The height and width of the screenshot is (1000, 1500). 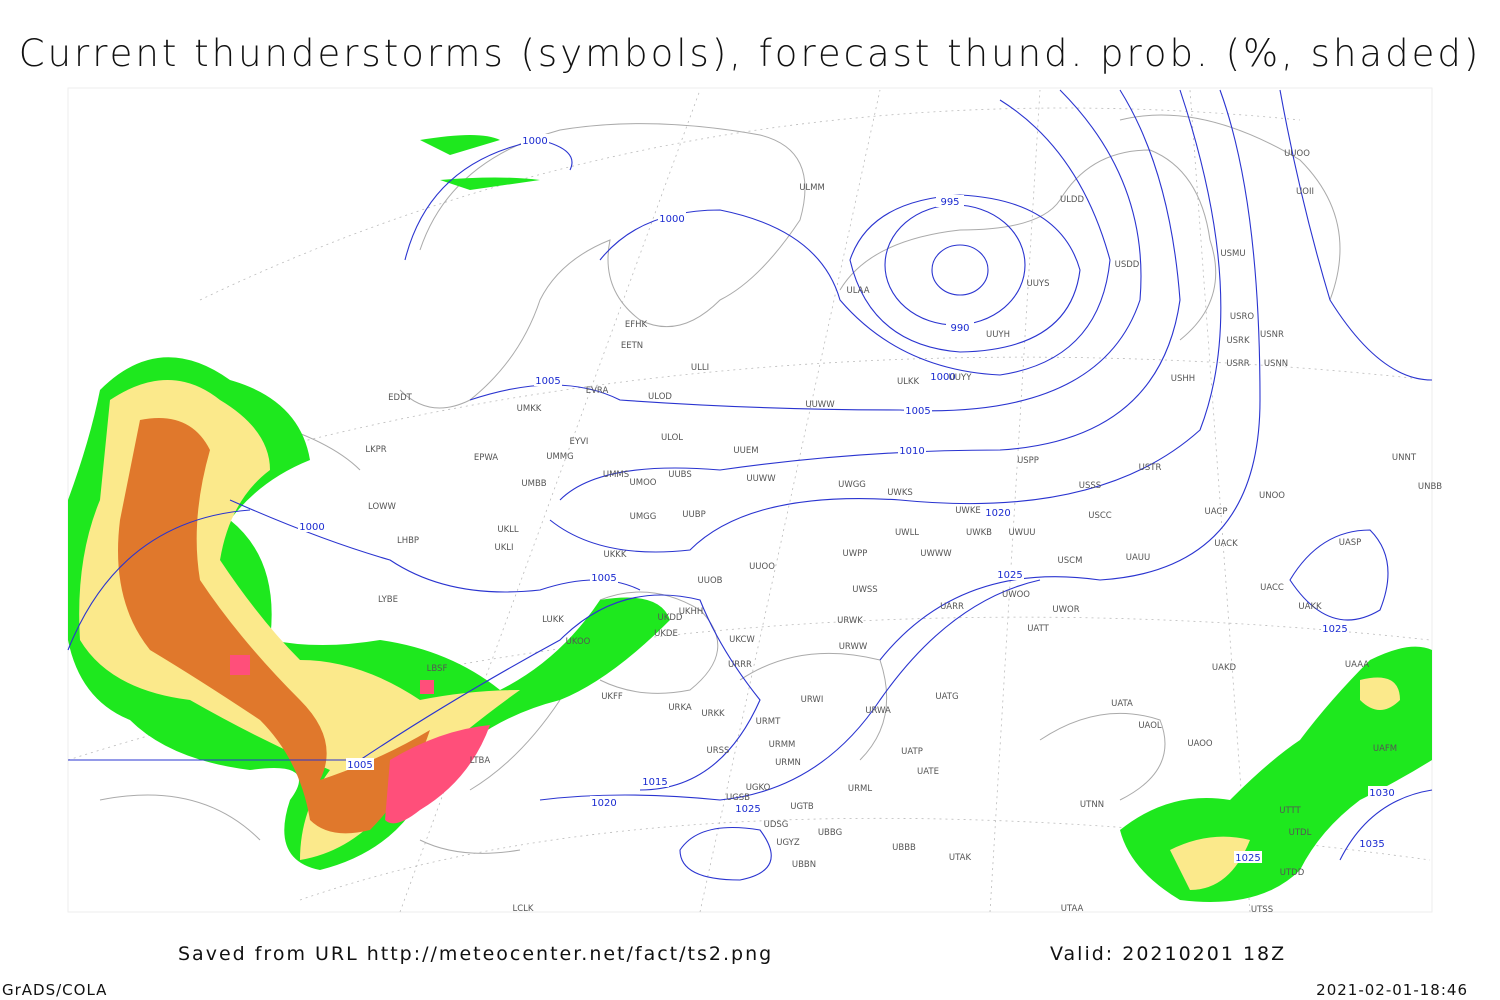 What do you see at coordinates (578, 642) in the screenshot?
I see `station-label: UKOO` at bounding box center [578, 642].